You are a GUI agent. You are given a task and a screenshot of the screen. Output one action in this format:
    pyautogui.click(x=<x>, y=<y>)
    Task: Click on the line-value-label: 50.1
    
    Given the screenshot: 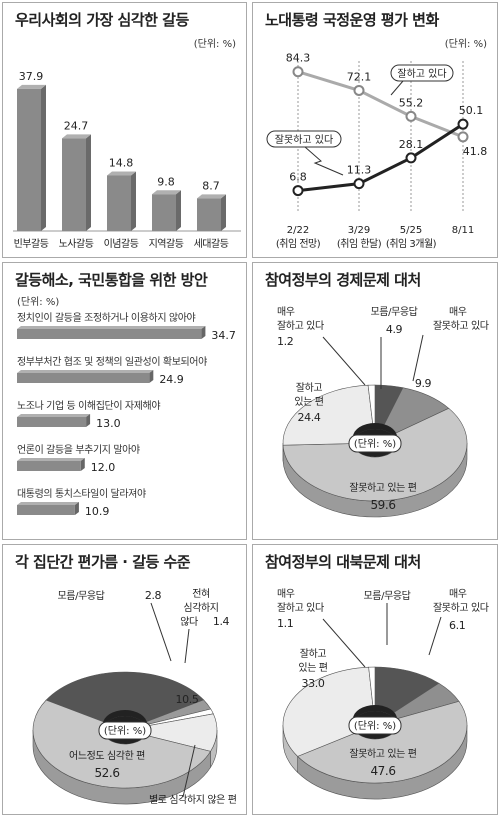 What is the action you would take?
    pyautogui.click(x=471, y=110)
    